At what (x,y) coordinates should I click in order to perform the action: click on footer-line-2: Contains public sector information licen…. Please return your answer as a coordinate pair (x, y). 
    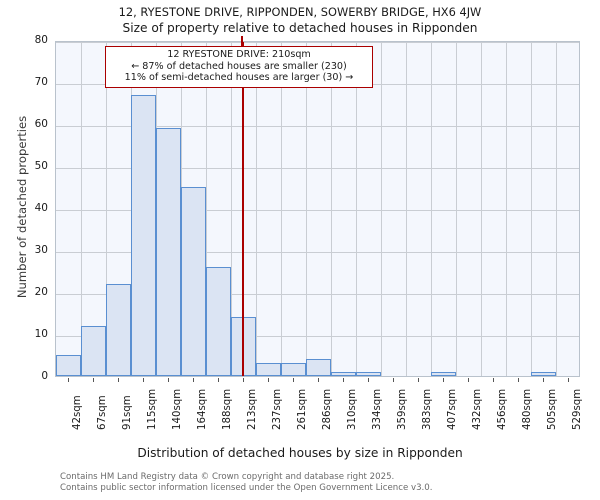
    Looking at the image, I should click on (246, 487).